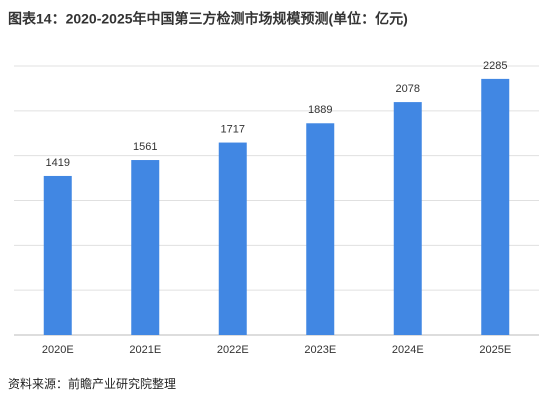  What do you see at coordinates (495, 350) in the screenshot?
I see `x-tick-label: 2025E` at bounding box center [495, 350].